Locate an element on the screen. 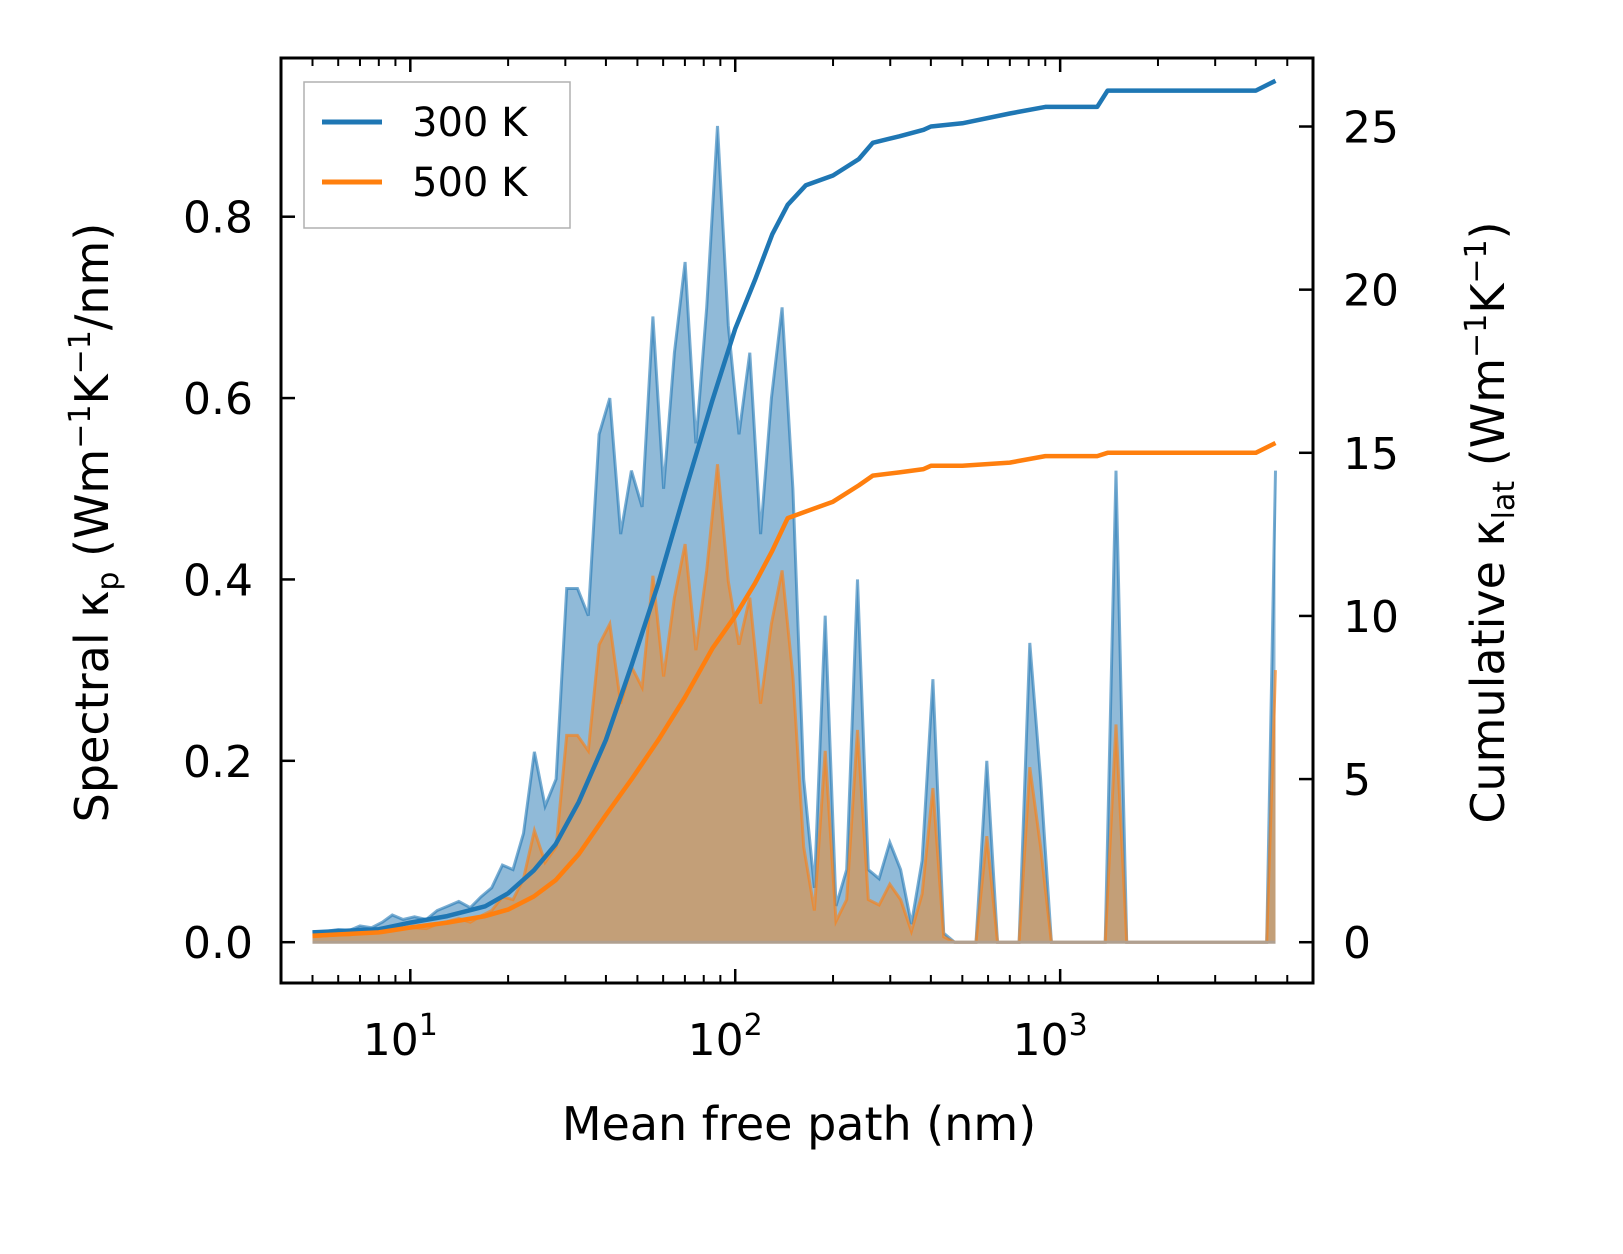  y-axis-right-label: Cumulative κlat (Wm−1K−1) is located at coordinates (1490, 522).